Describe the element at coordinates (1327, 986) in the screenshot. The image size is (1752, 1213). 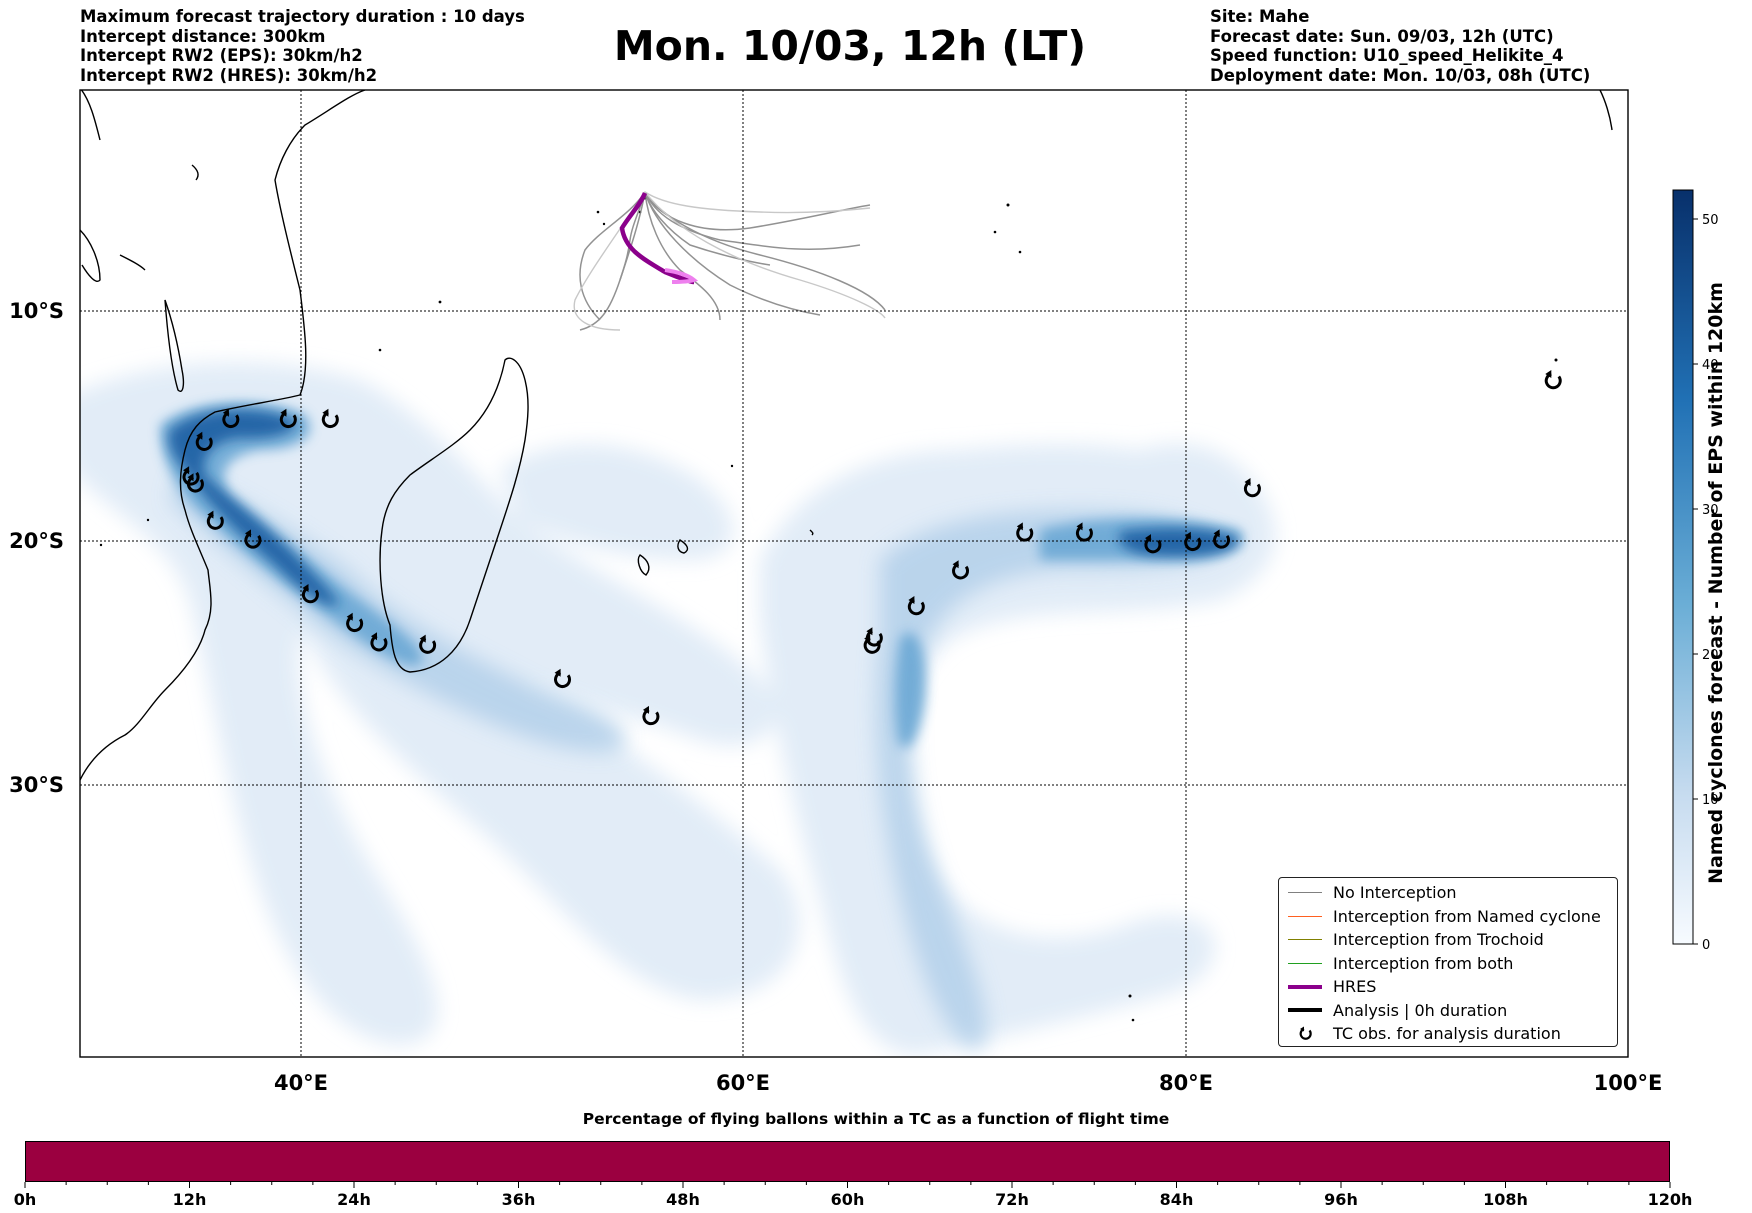
I see `legend-hres: HRES` at that location.